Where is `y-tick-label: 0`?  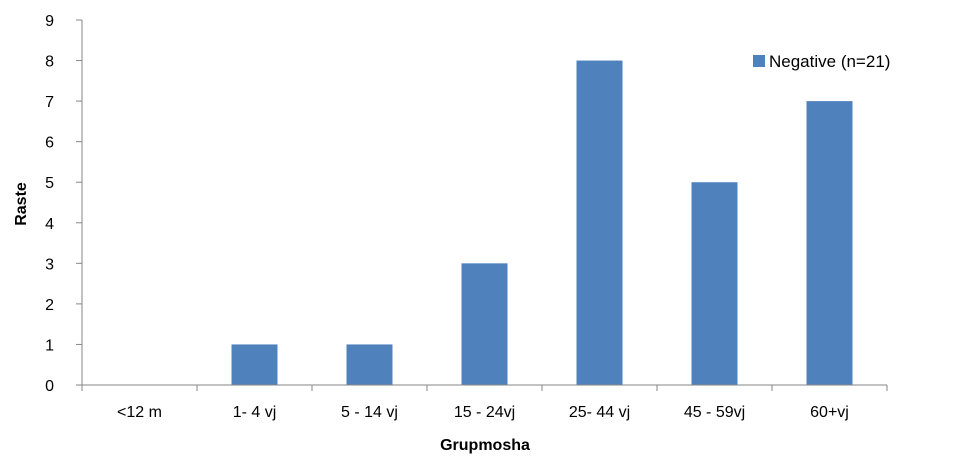 y-tick-label: 0 is located at coordinates (49, 386).